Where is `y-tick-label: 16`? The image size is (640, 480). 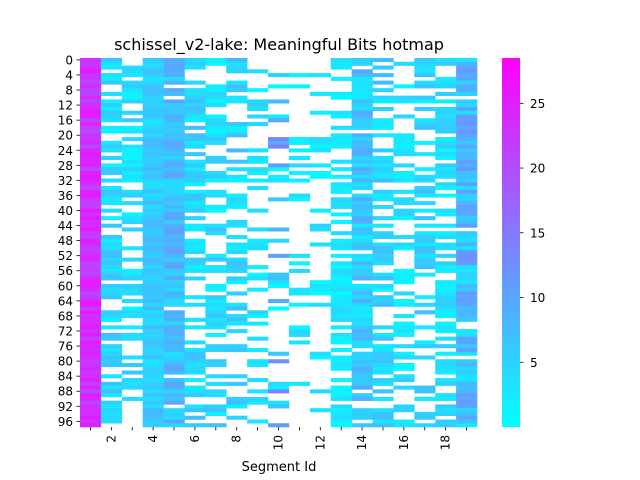
y-tick-label: 16 is located at coordinates (65, 121).